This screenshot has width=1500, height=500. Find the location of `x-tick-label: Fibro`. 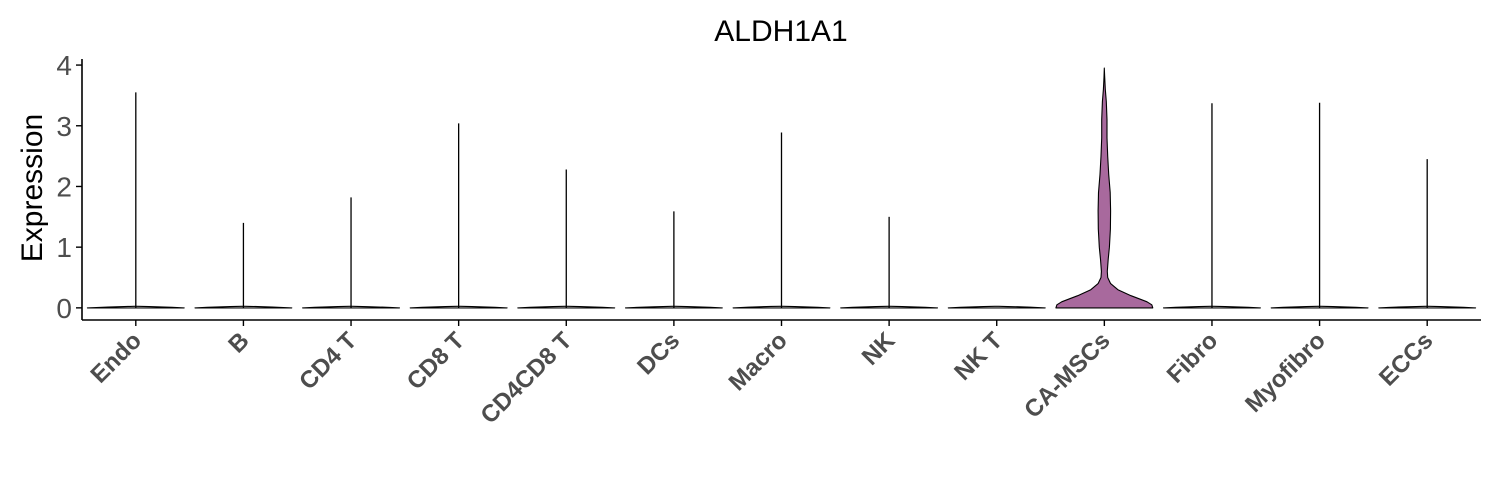

x-tick-label: Fibro is located at coordinates (1193, 358).